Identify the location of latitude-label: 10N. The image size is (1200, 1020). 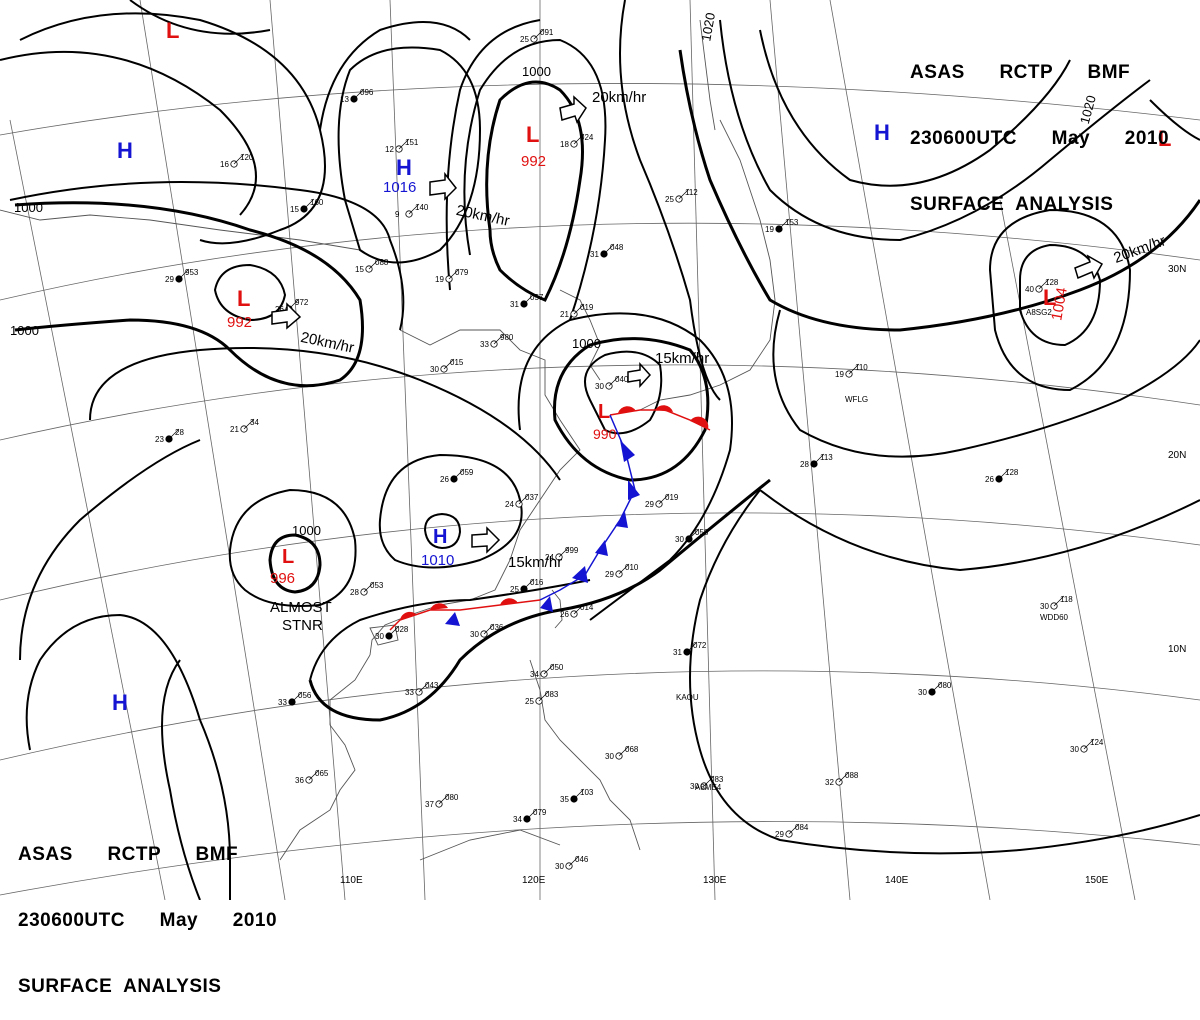
(1177, 649).